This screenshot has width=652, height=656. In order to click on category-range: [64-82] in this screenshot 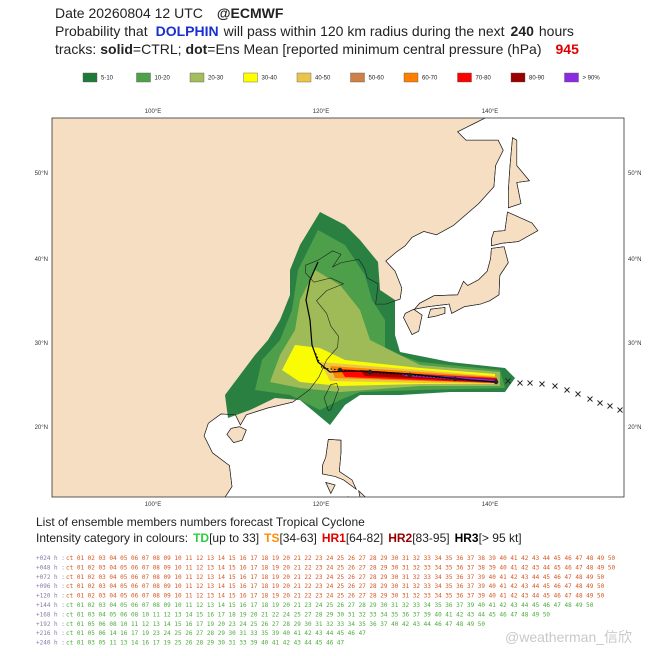, I will do `click(364, 538)`.